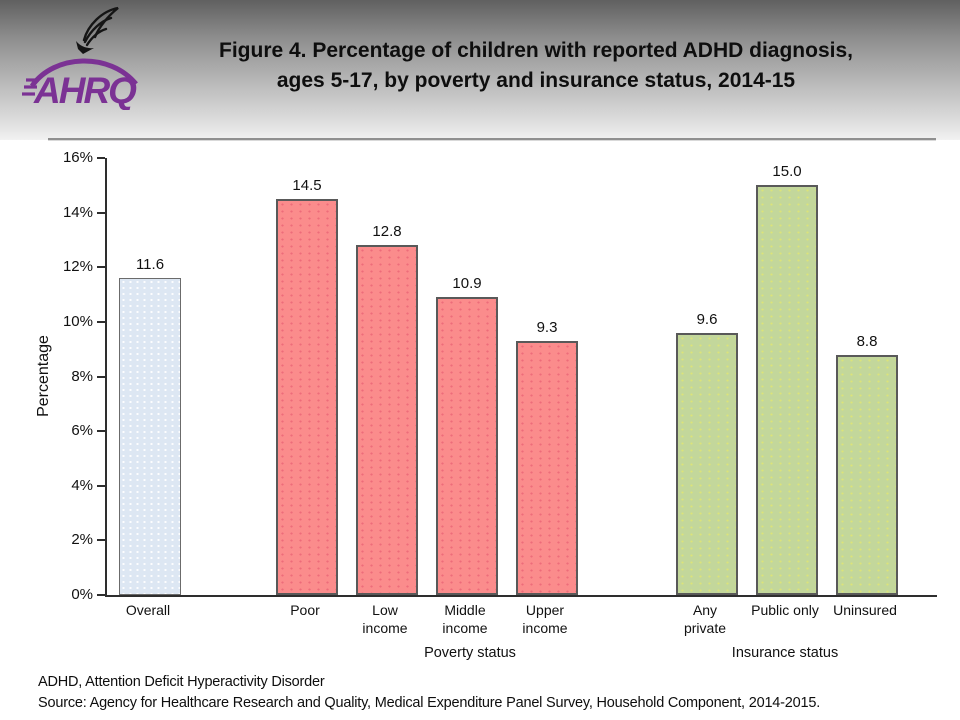 This screenshot has width=960, height=720. I want to click on x-label-upper-income: Upper income, so click(545, 619).